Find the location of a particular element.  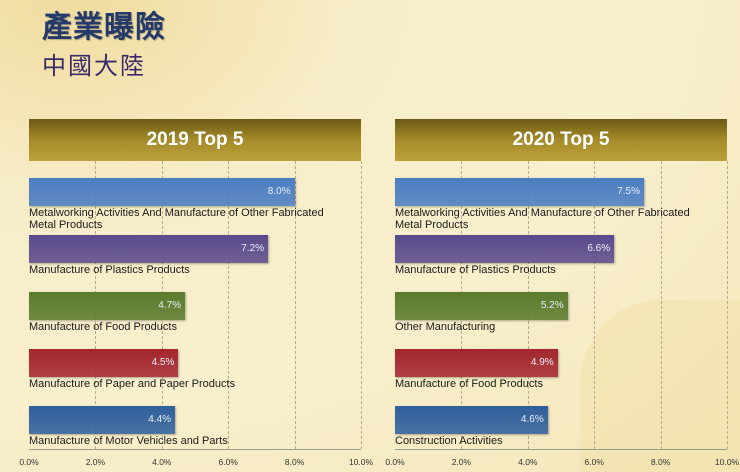

category-label: Manufacture of Paper and Paper Products is located at coordinates (132, 384).